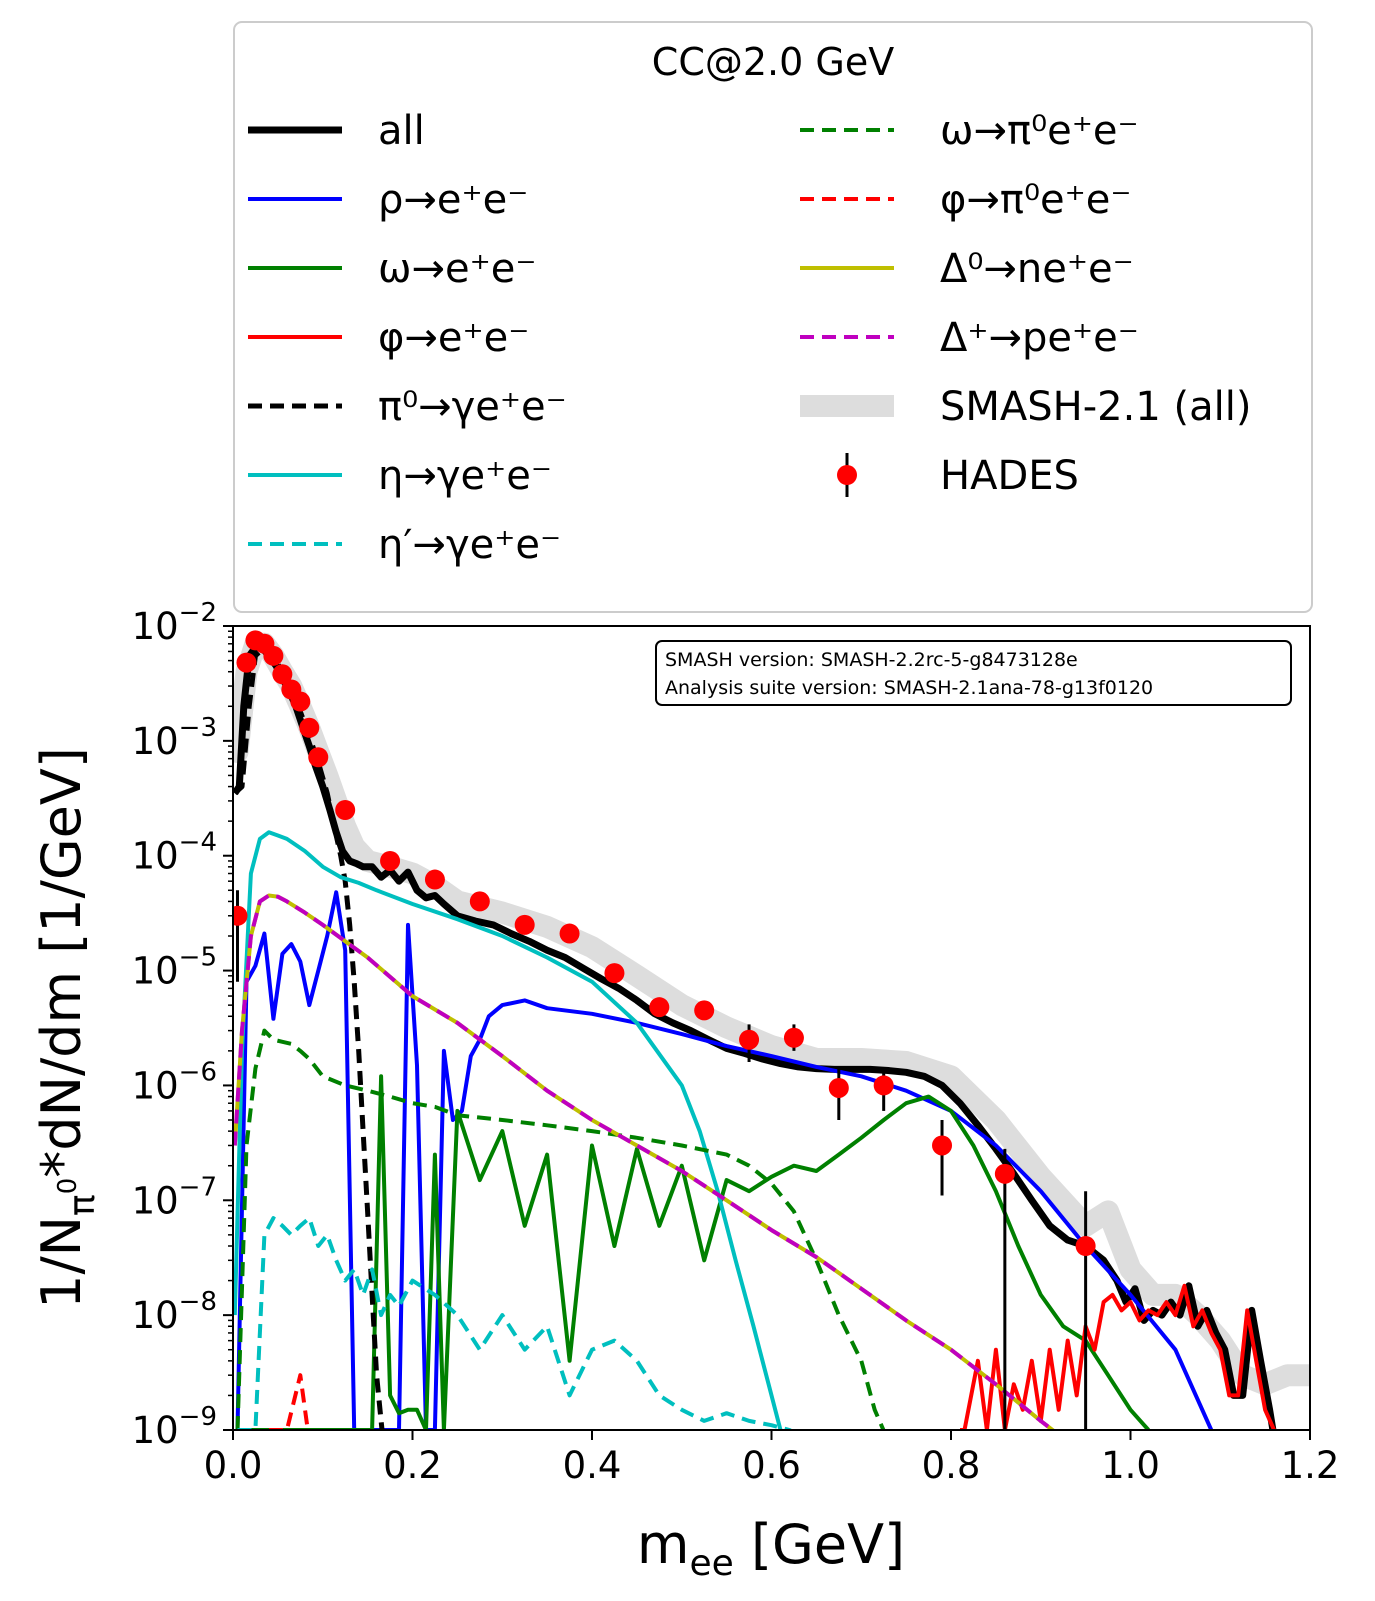 Image resolution: width=1375 pixels, height=1601 pixels. I want to click on x-tick-label-0: 0.0, so click(233, 1465).